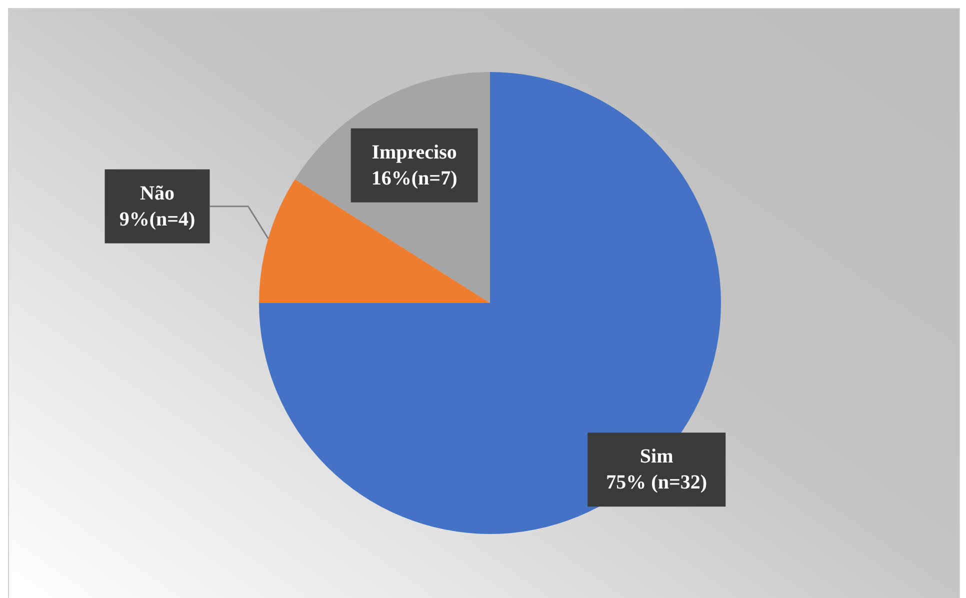 The image size is (966, 598). Describe the element at coordinates (657, 483) in the screenshot. I see `data-label: 75% (n=32)` at that location.